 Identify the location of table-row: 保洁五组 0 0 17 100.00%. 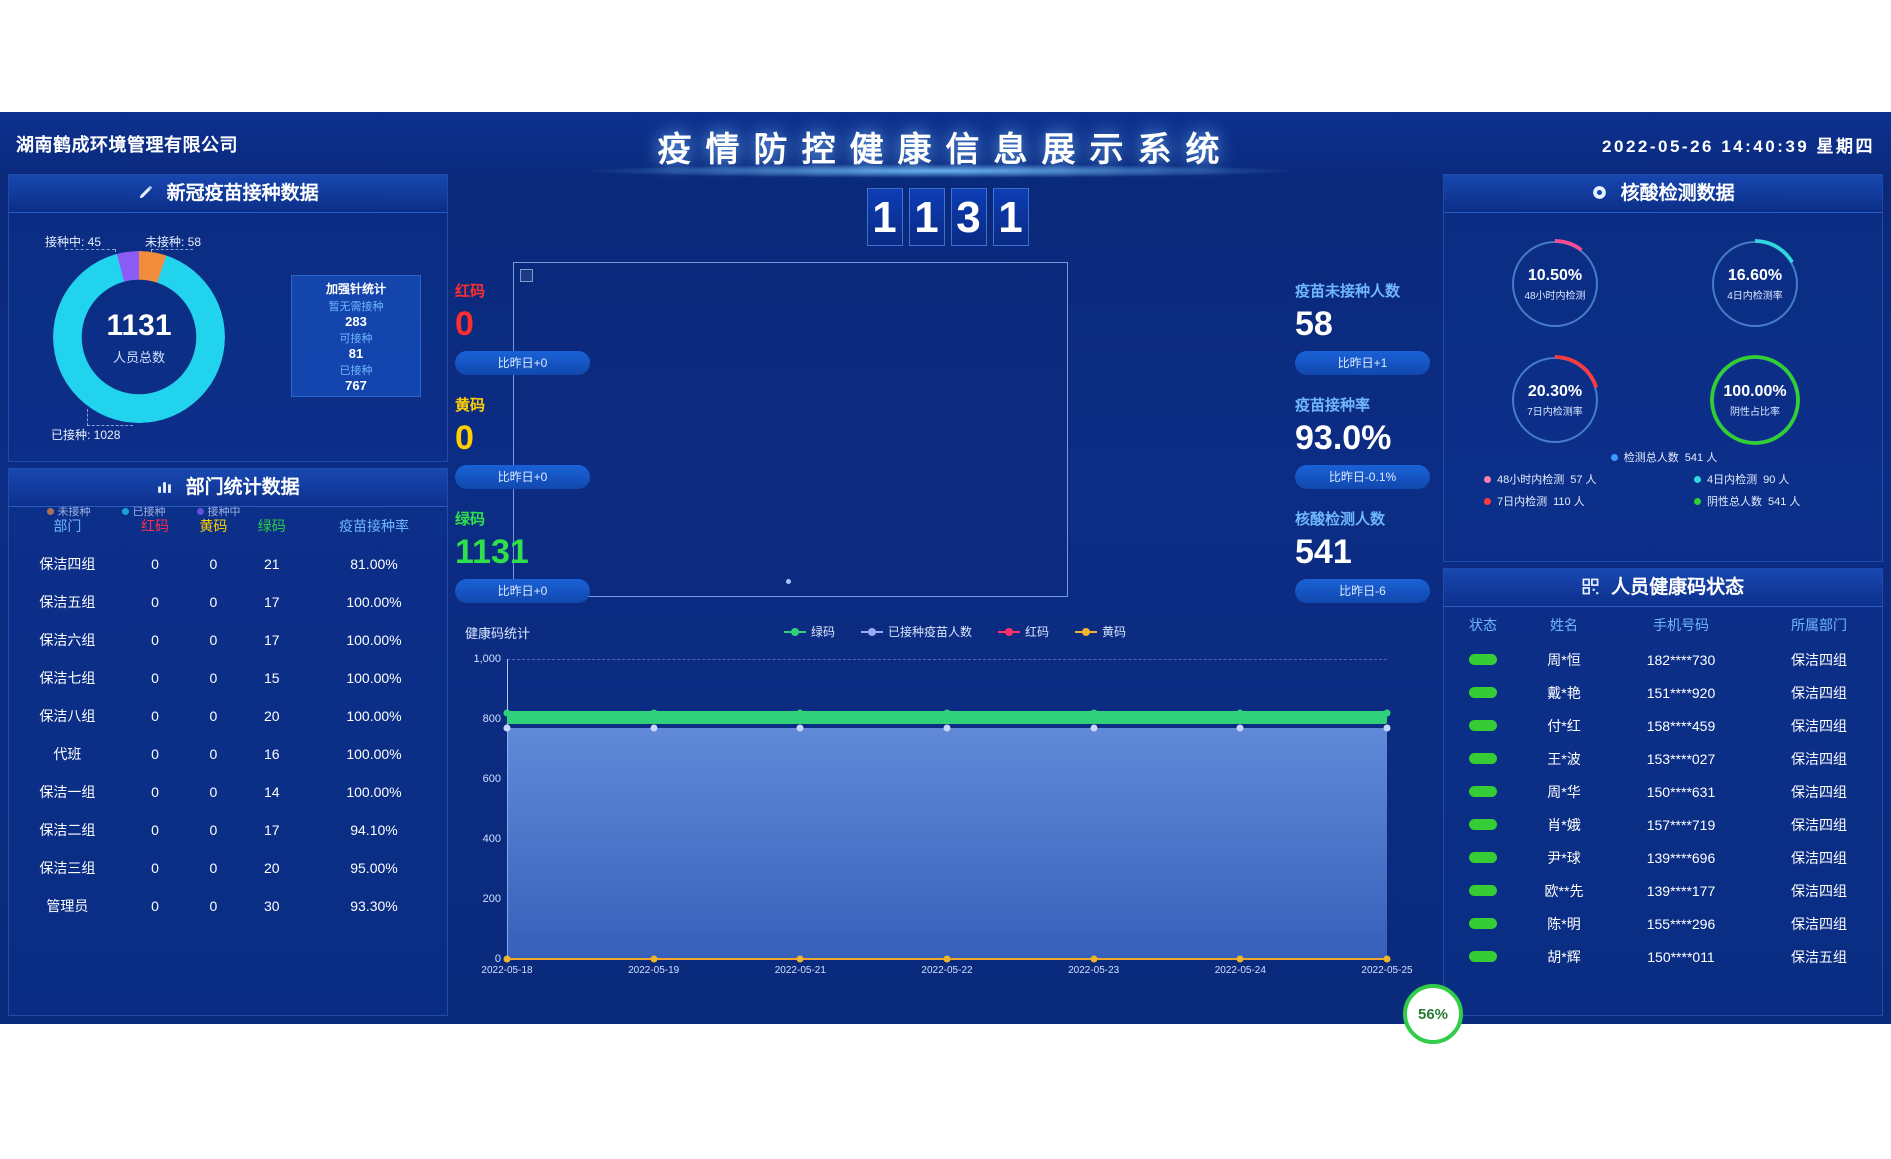
(228, 602).